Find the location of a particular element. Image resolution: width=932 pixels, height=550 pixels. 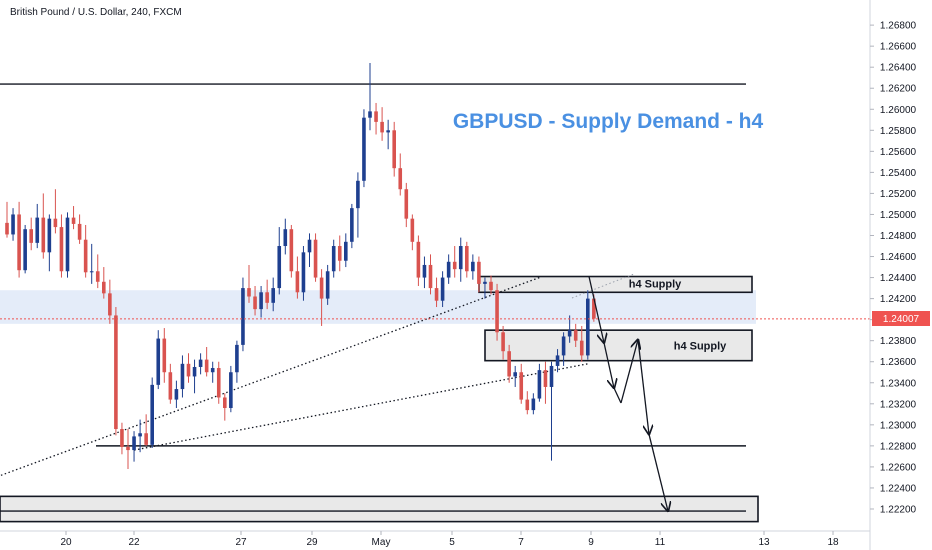

time-axis: 20 22 27 29 May 5 7 9 11 13 18 is located at coordinates (449, 539).